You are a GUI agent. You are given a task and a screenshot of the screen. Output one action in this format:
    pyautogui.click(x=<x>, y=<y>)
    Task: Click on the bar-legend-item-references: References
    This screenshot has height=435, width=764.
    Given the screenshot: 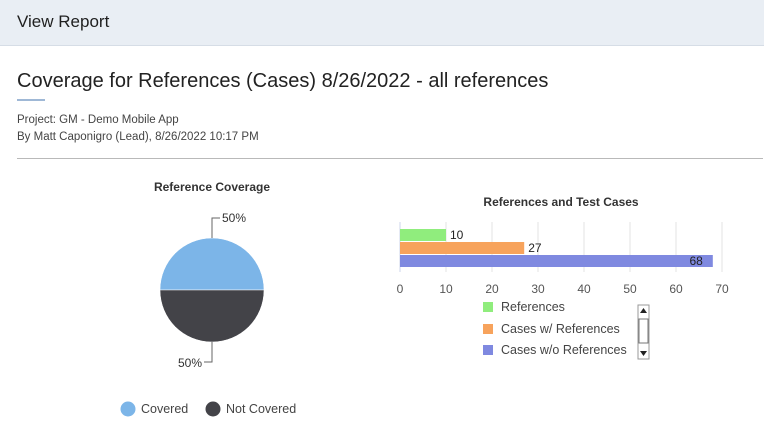 What is the action you would take?
    pyautogui.click(x=524, y=307)
    